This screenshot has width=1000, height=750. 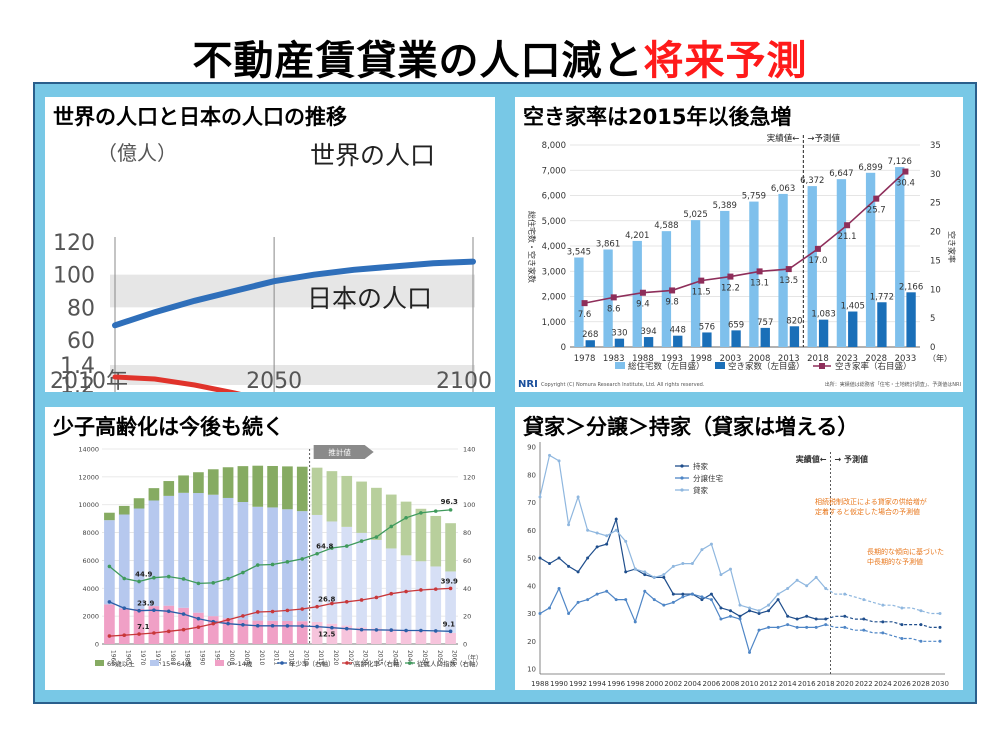 What do you see at coordinates (531, 670) in the screenshot?
I see `y-tick: 10` at bounding box center [531, 670].